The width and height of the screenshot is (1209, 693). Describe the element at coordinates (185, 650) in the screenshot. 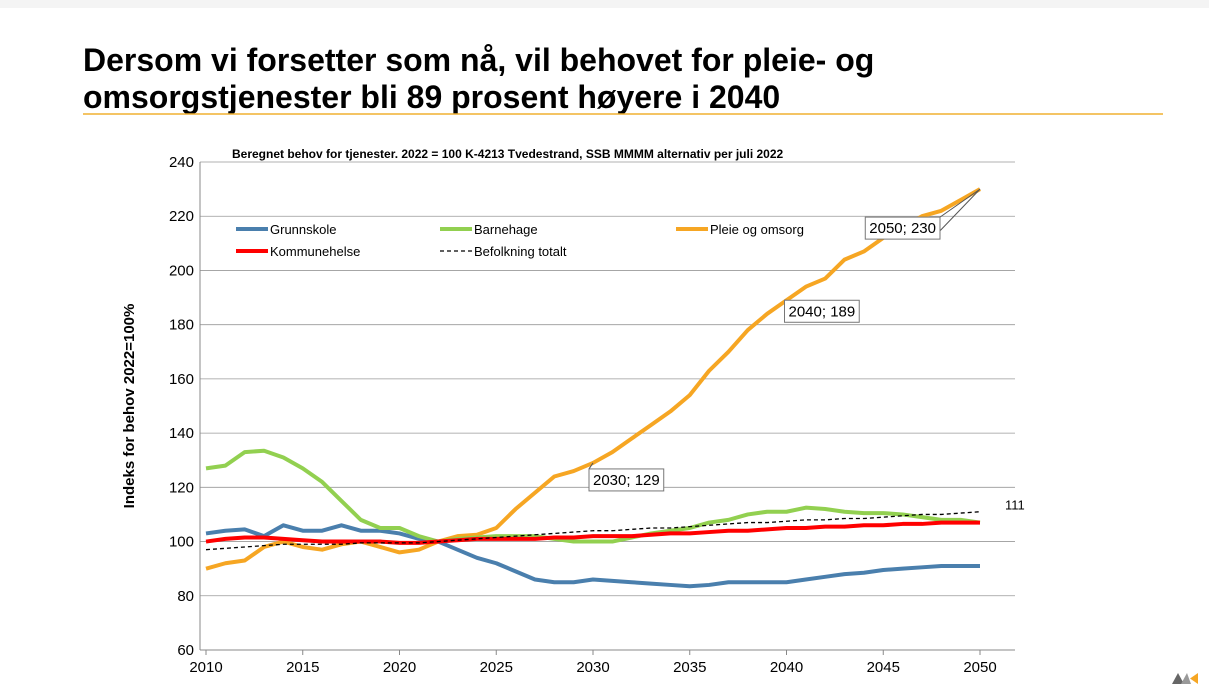

I see `y-tick-label: 60` at that location.